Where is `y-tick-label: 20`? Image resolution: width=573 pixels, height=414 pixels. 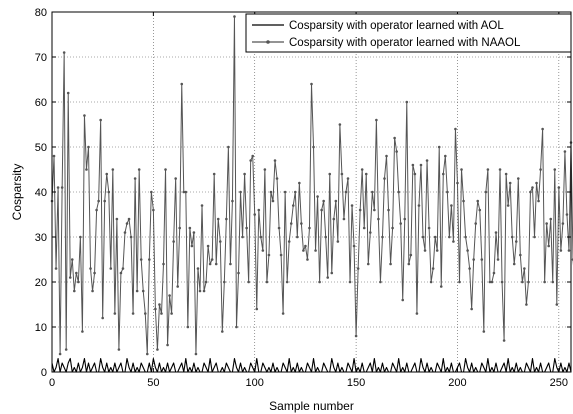
y-tick-label: 20 is located at coordinates (41, 283).